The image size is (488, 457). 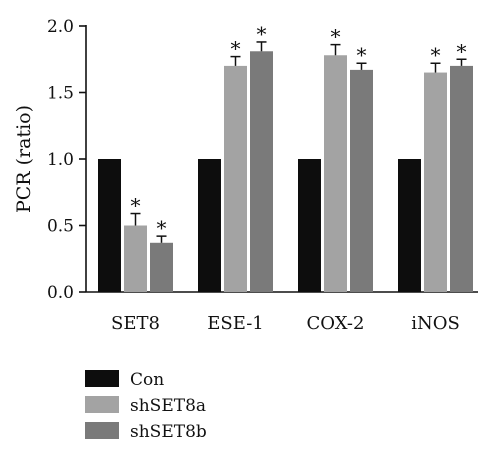 What do you see at coordinates (60, 94) in the screenshot?
I see `y-tick-label: 1.5` at bounding box center [60, 94].